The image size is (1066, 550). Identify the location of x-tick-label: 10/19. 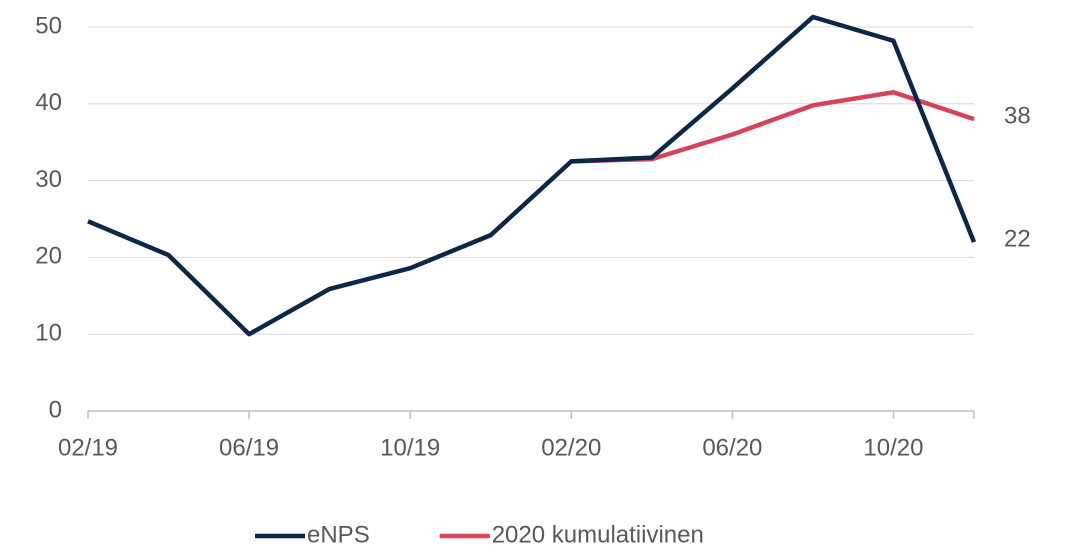
(410, 447).